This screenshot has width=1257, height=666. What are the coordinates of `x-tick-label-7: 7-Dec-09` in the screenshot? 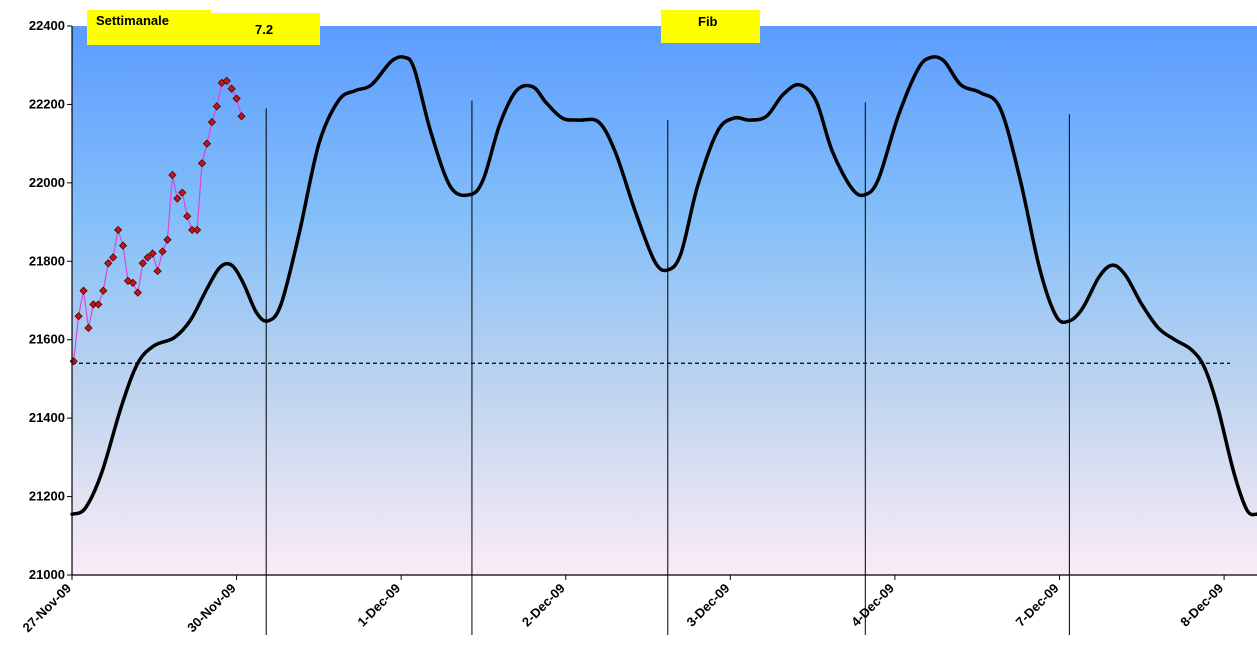 It's located at (1037, 605).